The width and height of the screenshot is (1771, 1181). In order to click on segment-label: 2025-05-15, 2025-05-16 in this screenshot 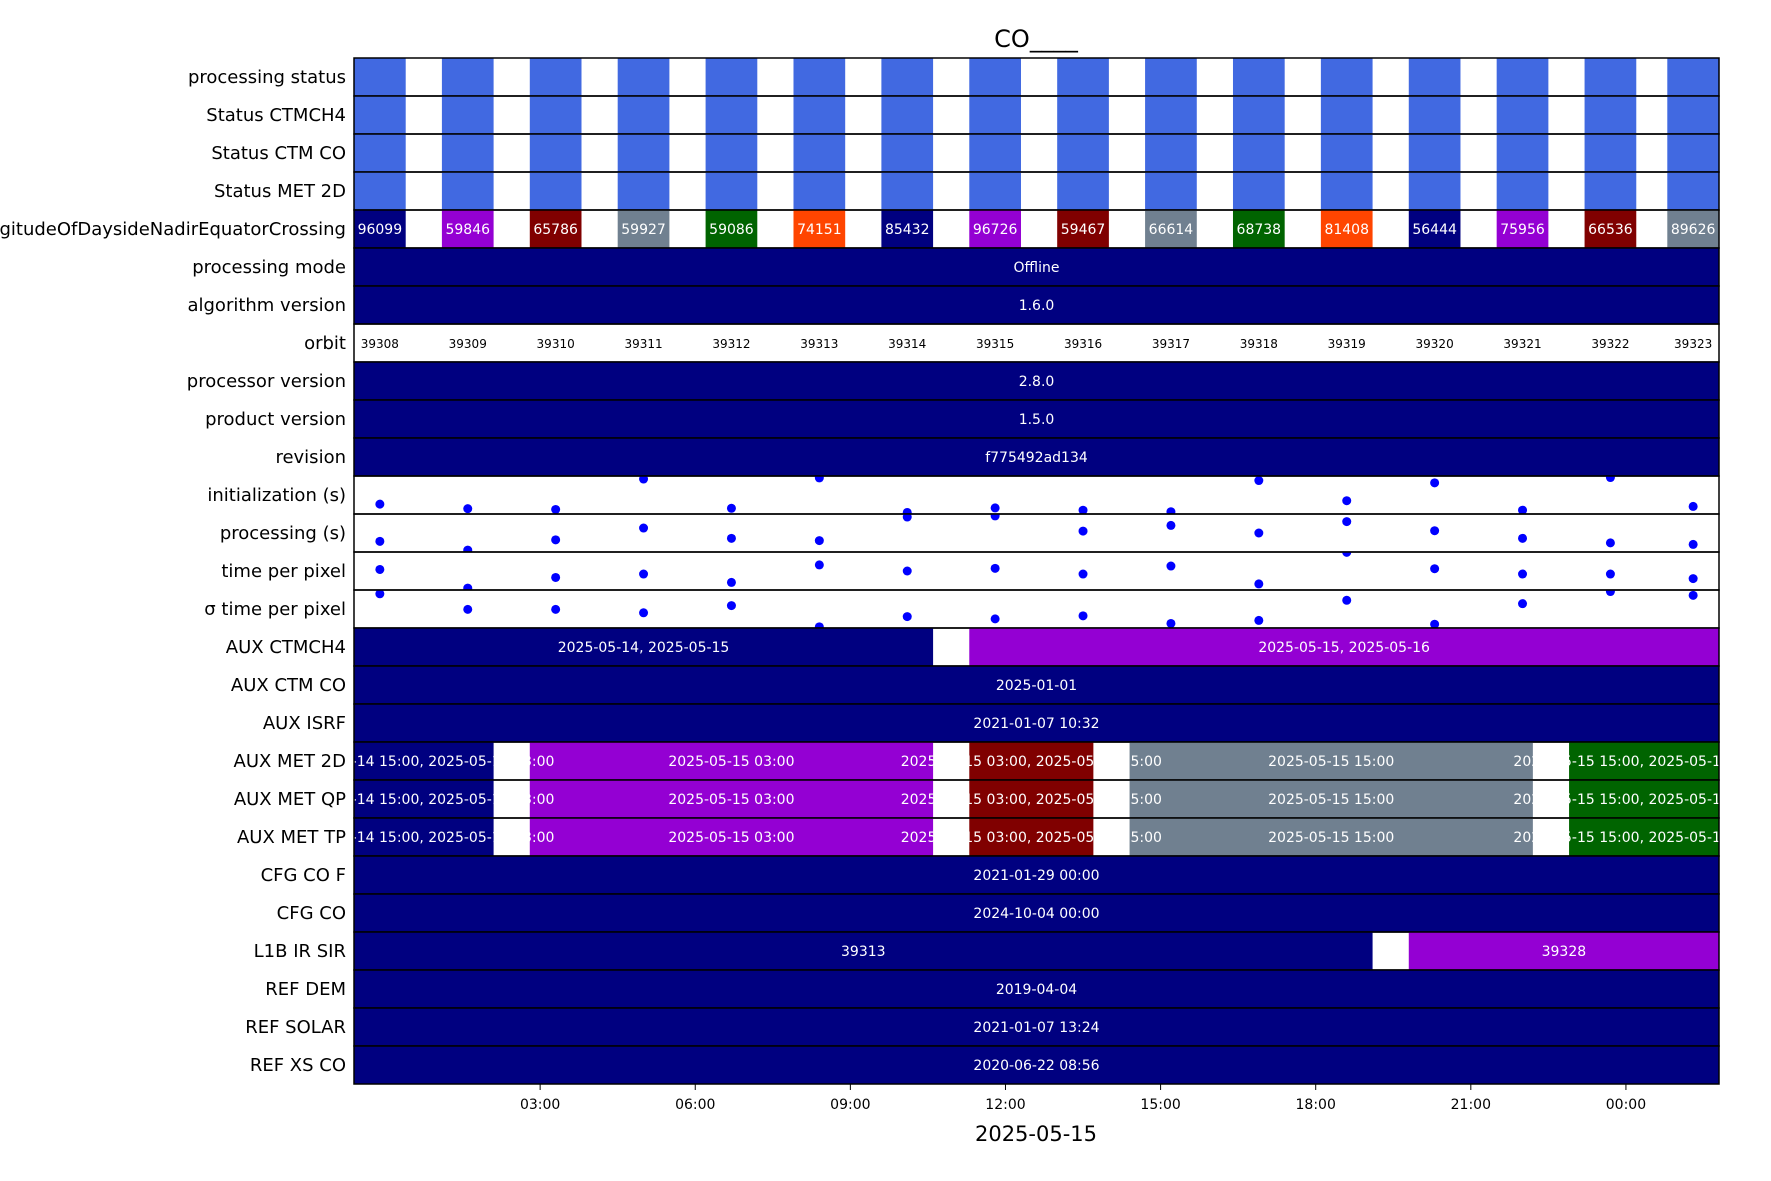, I will do `click(1344, 648)`.